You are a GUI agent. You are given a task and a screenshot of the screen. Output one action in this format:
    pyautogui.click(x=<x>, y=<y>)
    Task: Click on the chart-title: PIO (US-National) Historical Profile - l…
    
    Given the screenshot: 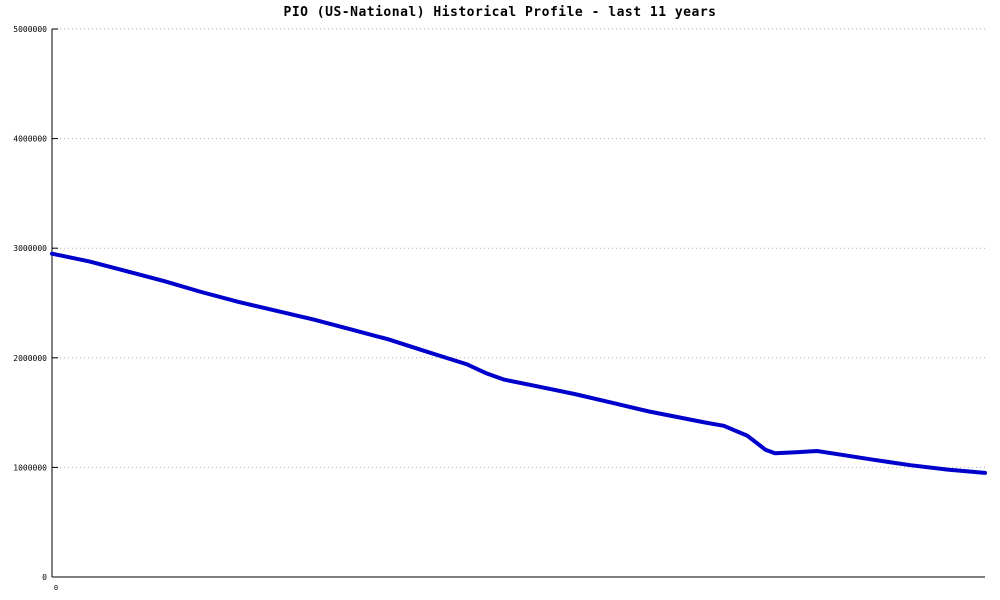 What is the action you would take?
    pyautogui.click(x=500, y=12)
    